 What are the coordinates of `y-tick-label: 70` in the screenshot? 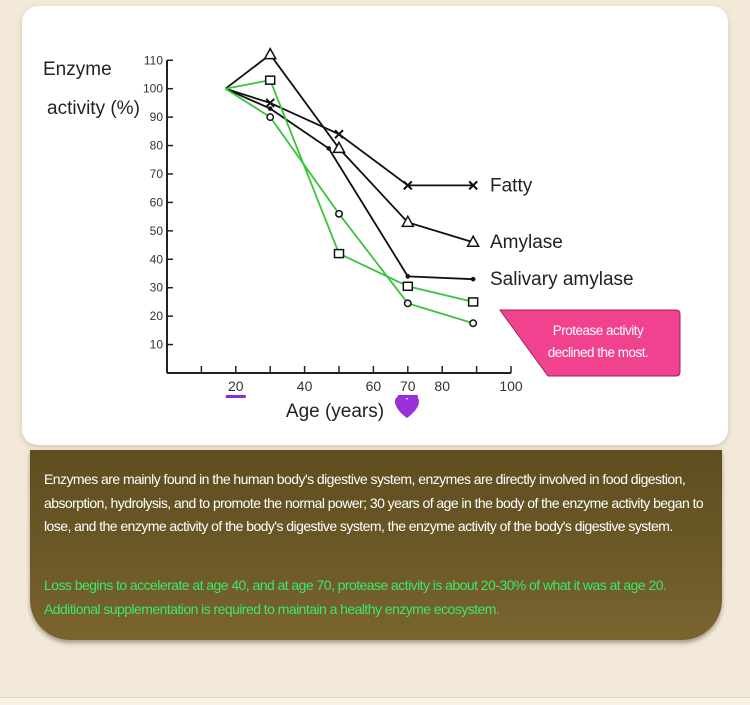 It's located at (157, 174).